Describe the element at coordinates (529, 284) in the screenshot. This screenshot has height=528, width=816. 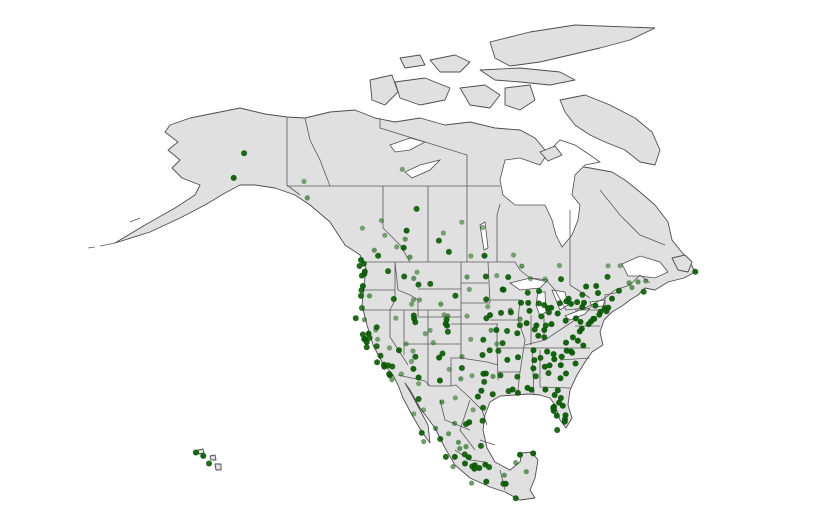
I see `lake-superior` at that location.